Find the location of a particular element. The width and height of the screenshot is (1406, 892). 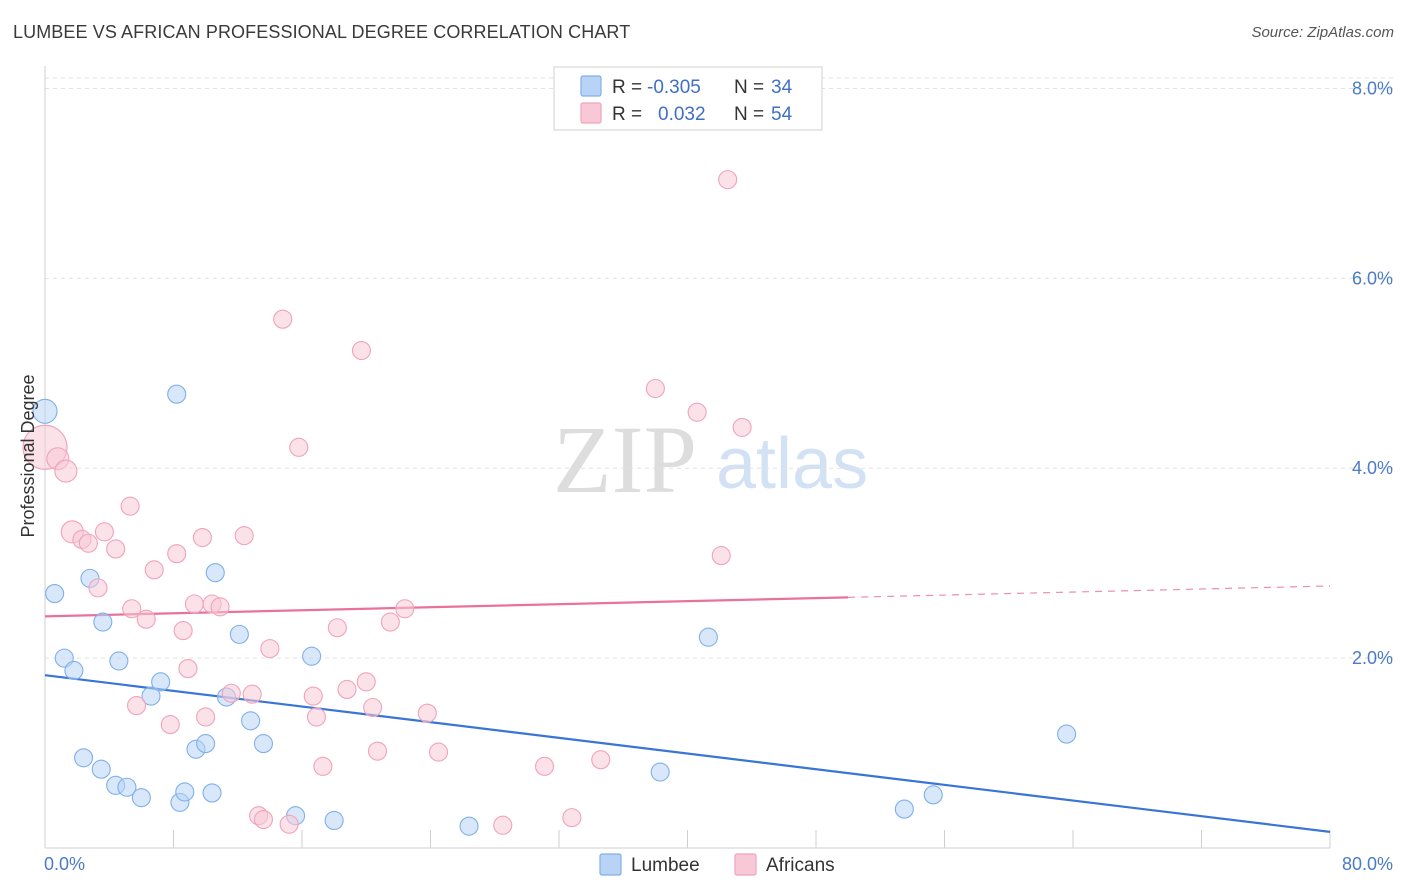

x-tick-label-min: 0.0% is located at coordinates (64, 864).